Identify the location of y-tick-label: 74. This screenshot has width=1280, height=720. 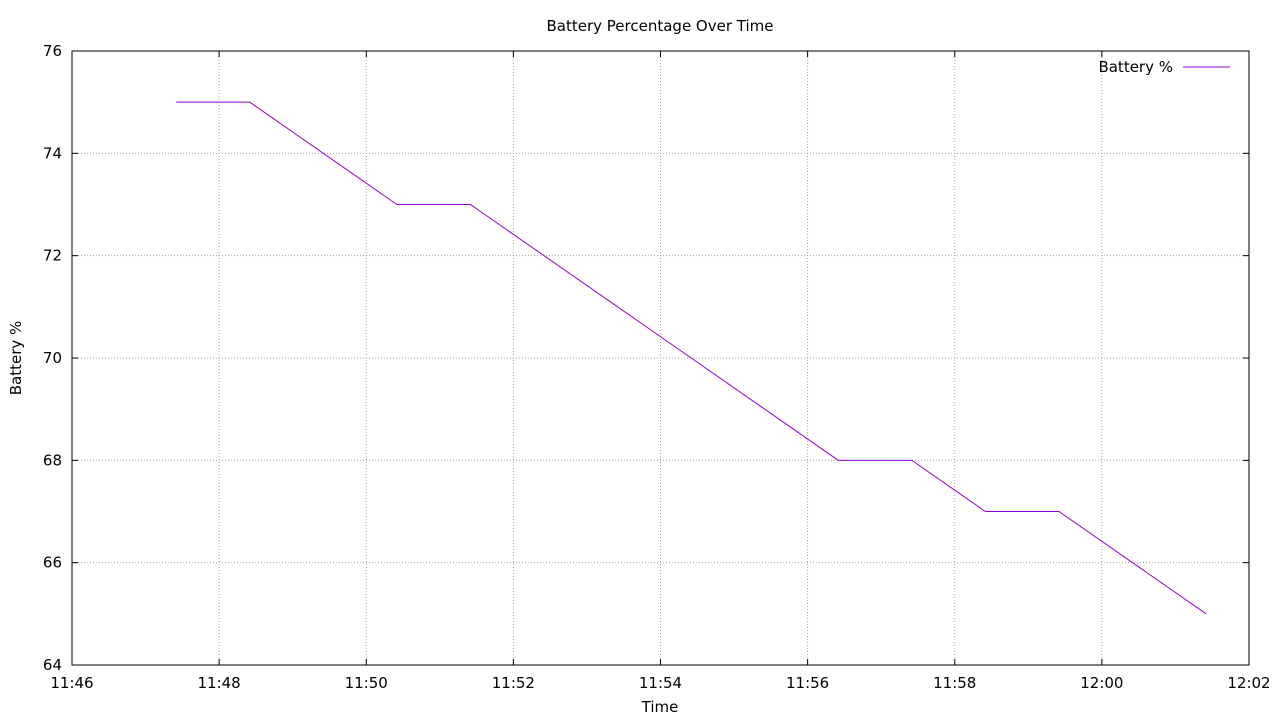
(52, 153).